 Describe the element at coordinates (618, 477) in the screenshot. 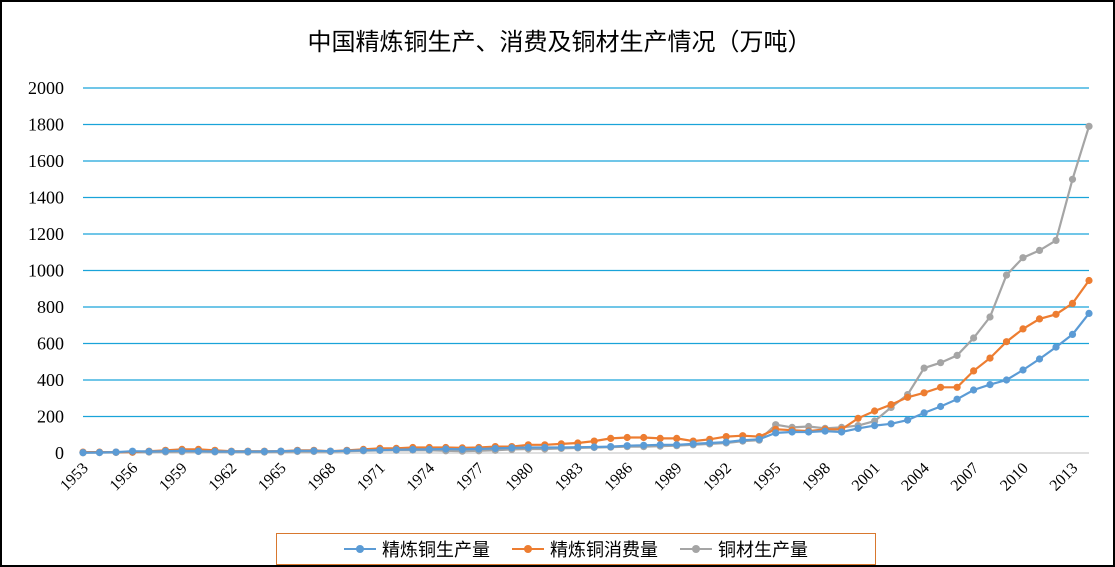

I see `x-tick-label: 1986` at that location.